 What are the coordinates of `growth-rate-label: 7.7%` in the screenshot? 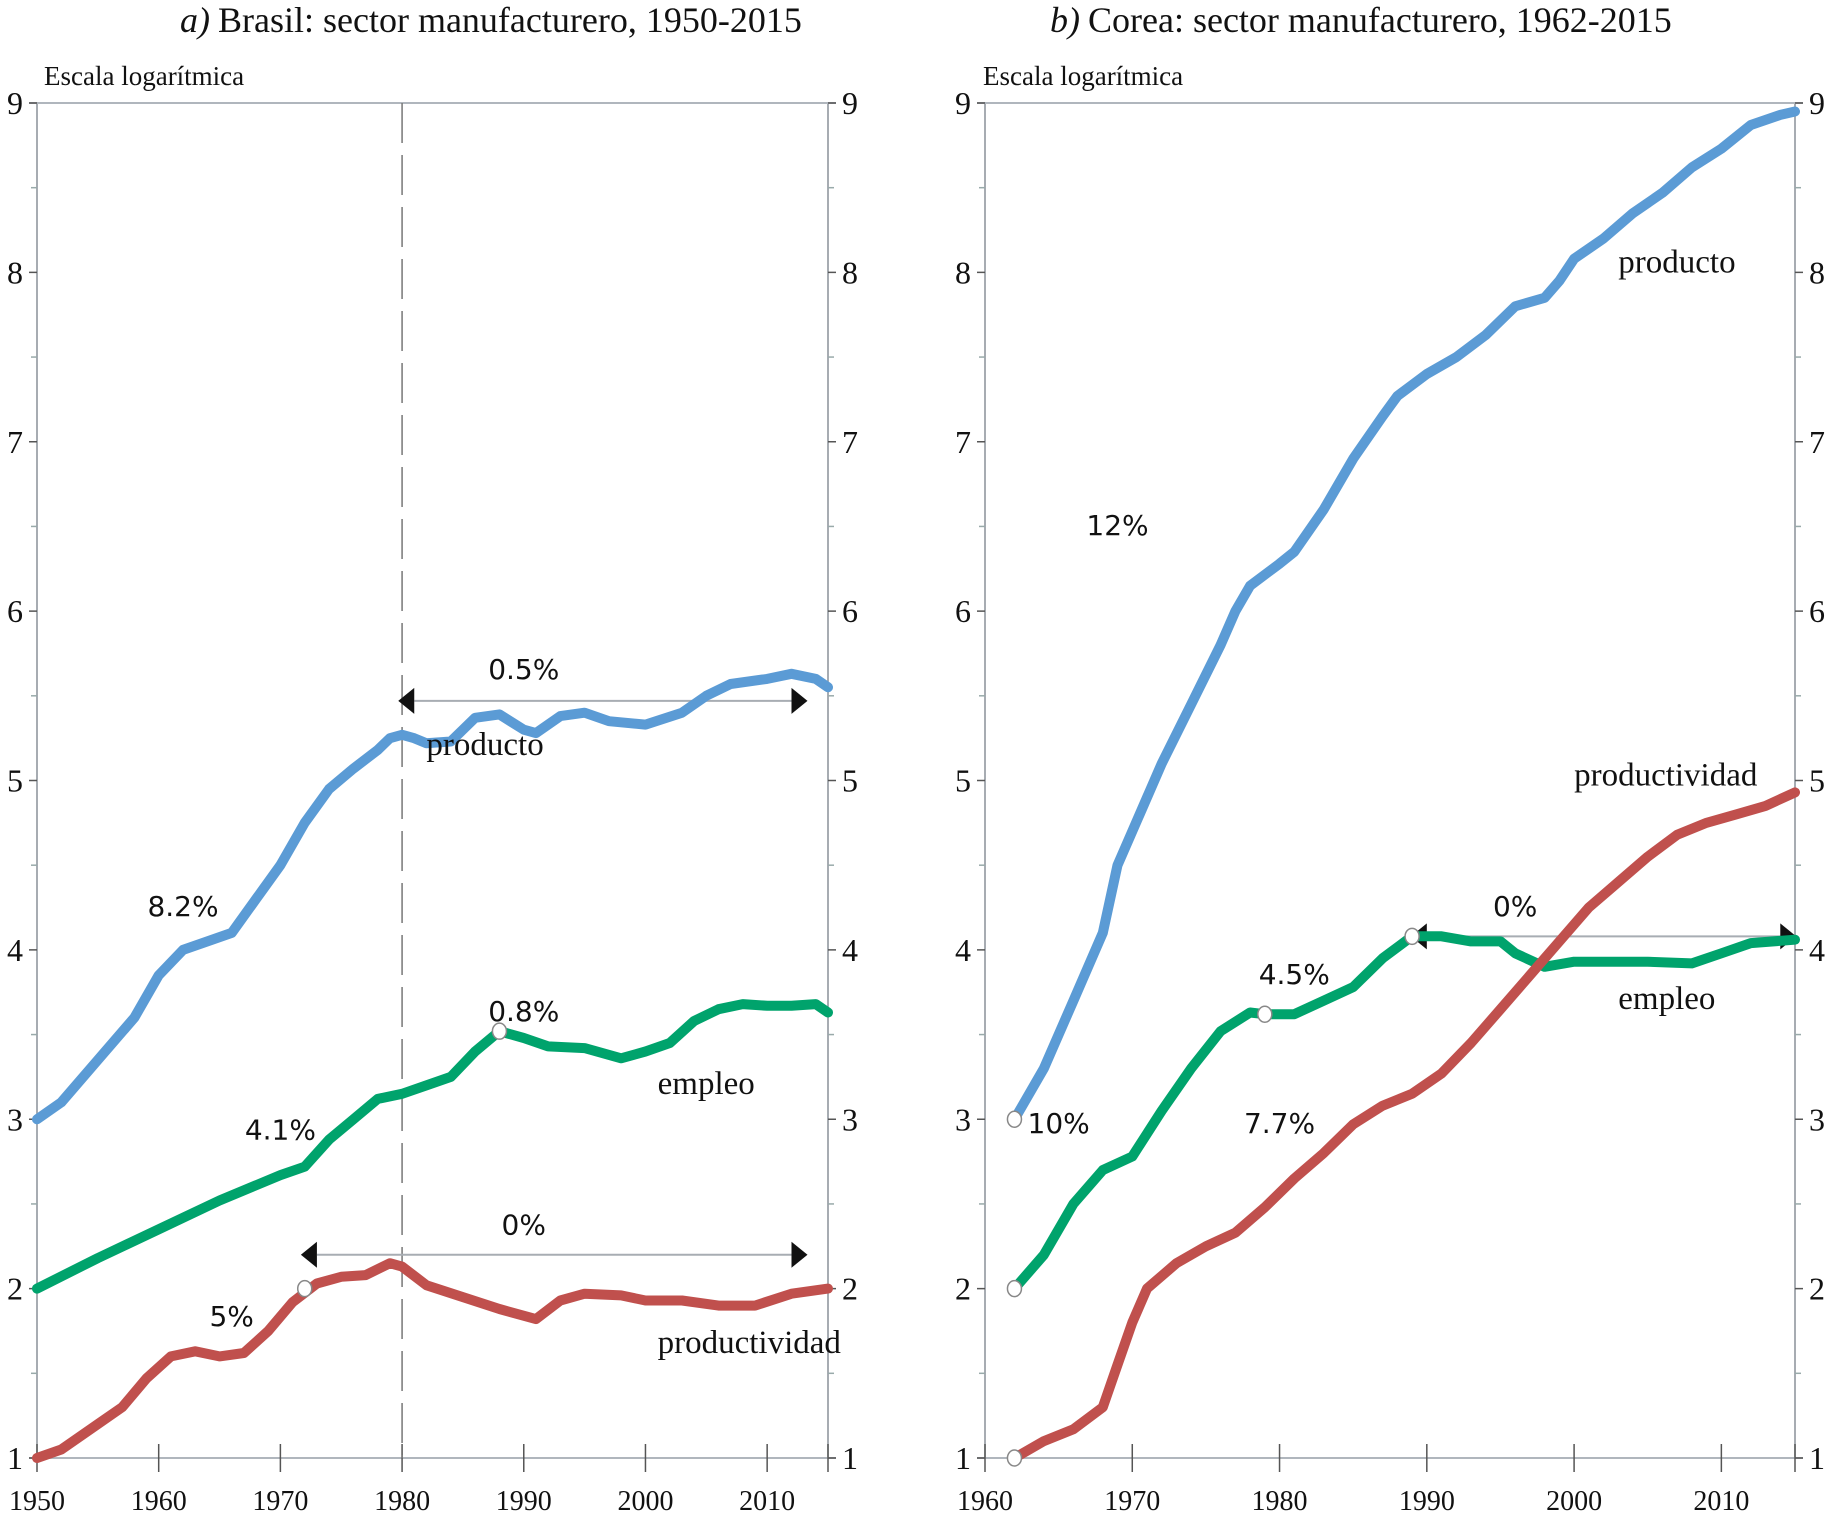 It's located at (1279, 1123).